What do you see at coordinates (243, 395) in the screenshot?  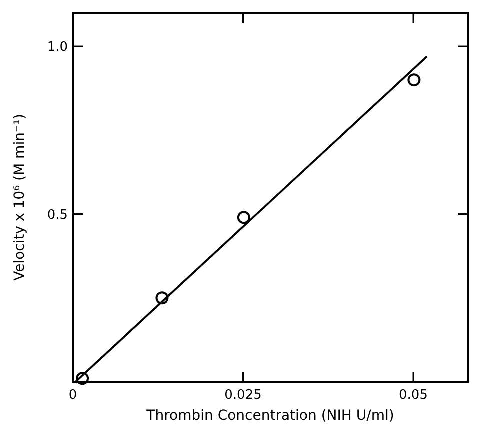 I see `x-tick-label: 0.025` at bounding box center [243, 395].